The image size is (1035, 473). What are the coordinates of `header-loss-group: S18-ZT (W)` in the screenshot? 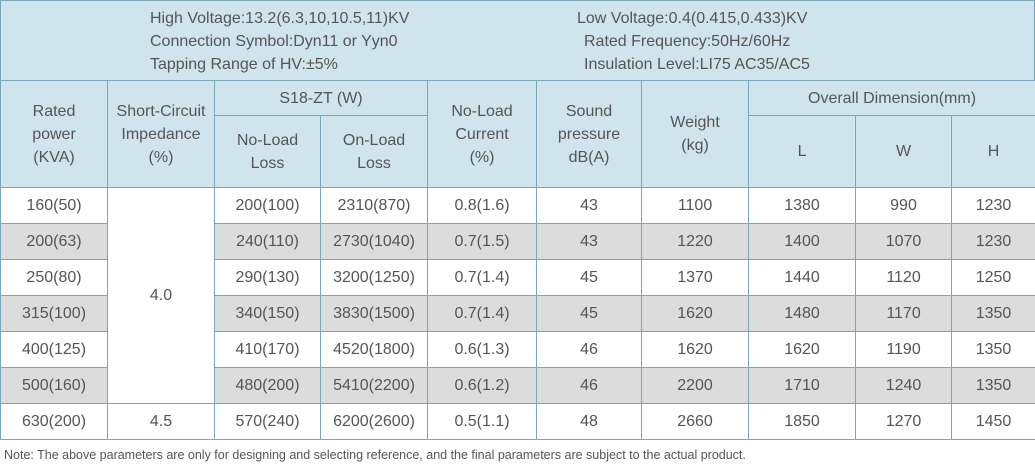 It's located at (321, 98).